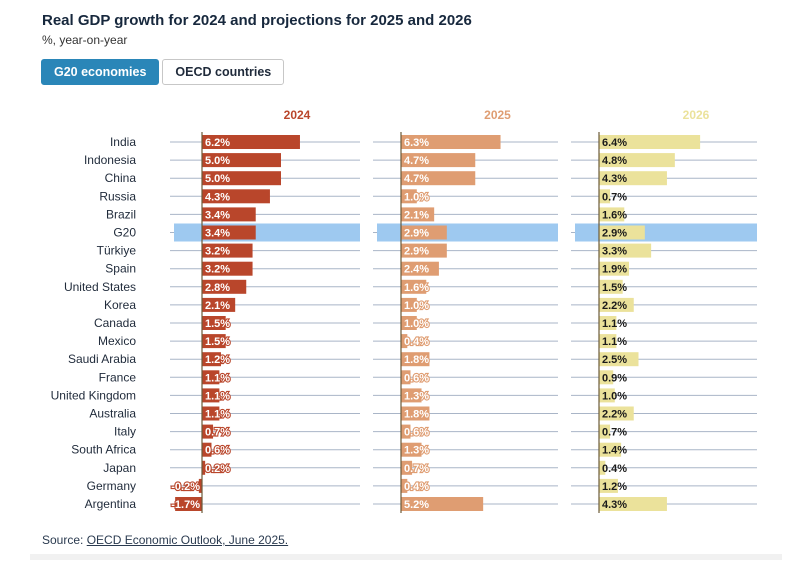 The width and height of the screenshot is (810, 566). Describe the element at coordinates (416, 451) in the screenshot. I see `value-label-2025: 1.3%` at that location.